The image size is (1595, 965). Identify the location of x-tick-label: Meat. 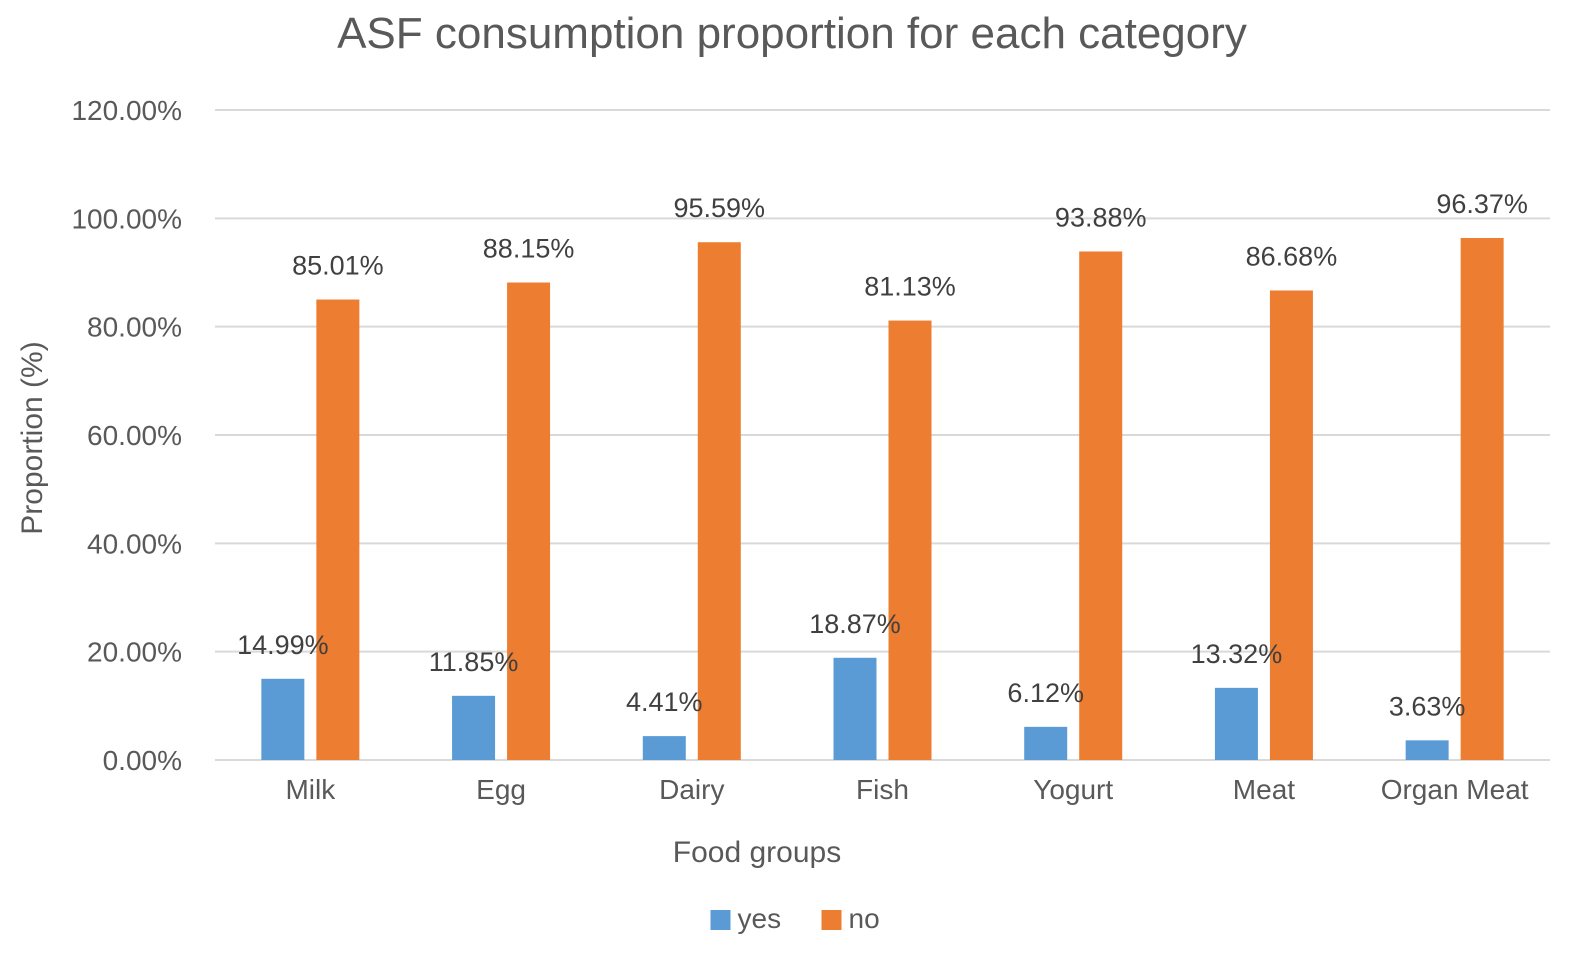
(1264, 789).